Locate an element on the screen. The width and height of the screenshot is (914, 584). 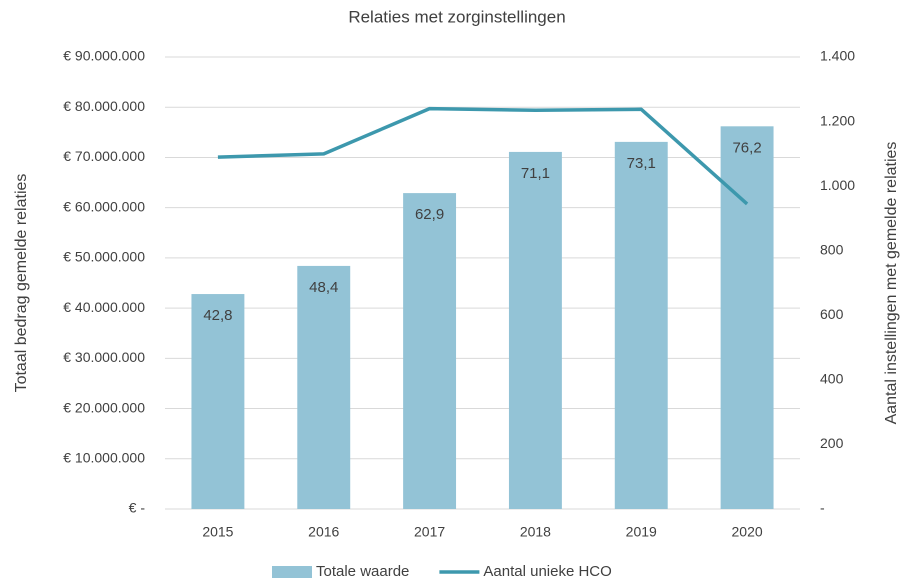
legend-swatch is located at coordinates (292, 572).